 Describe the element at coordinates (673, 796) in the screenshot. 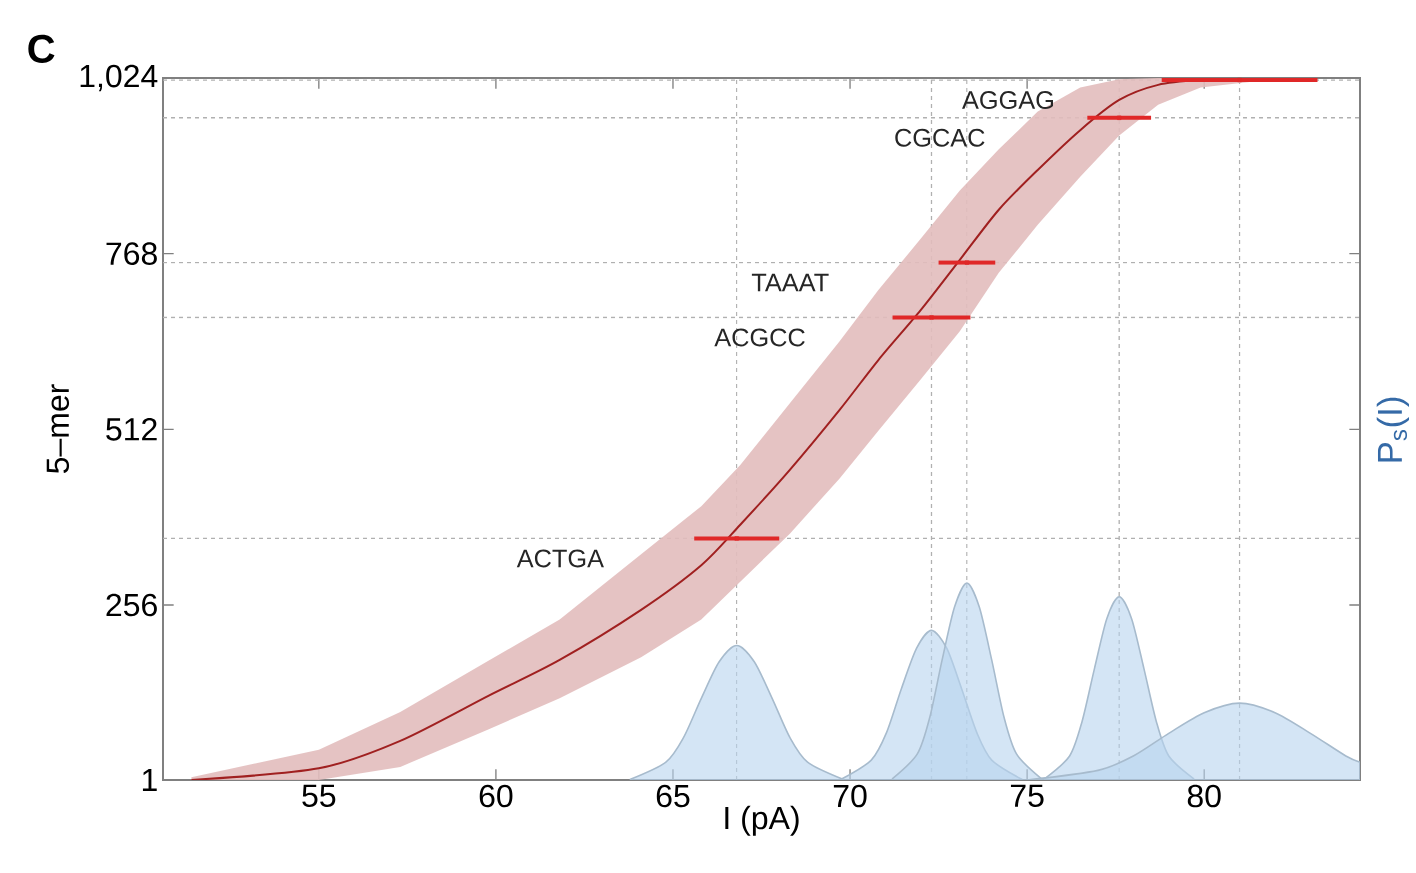

I see `x-tick-label: 65` at that location.